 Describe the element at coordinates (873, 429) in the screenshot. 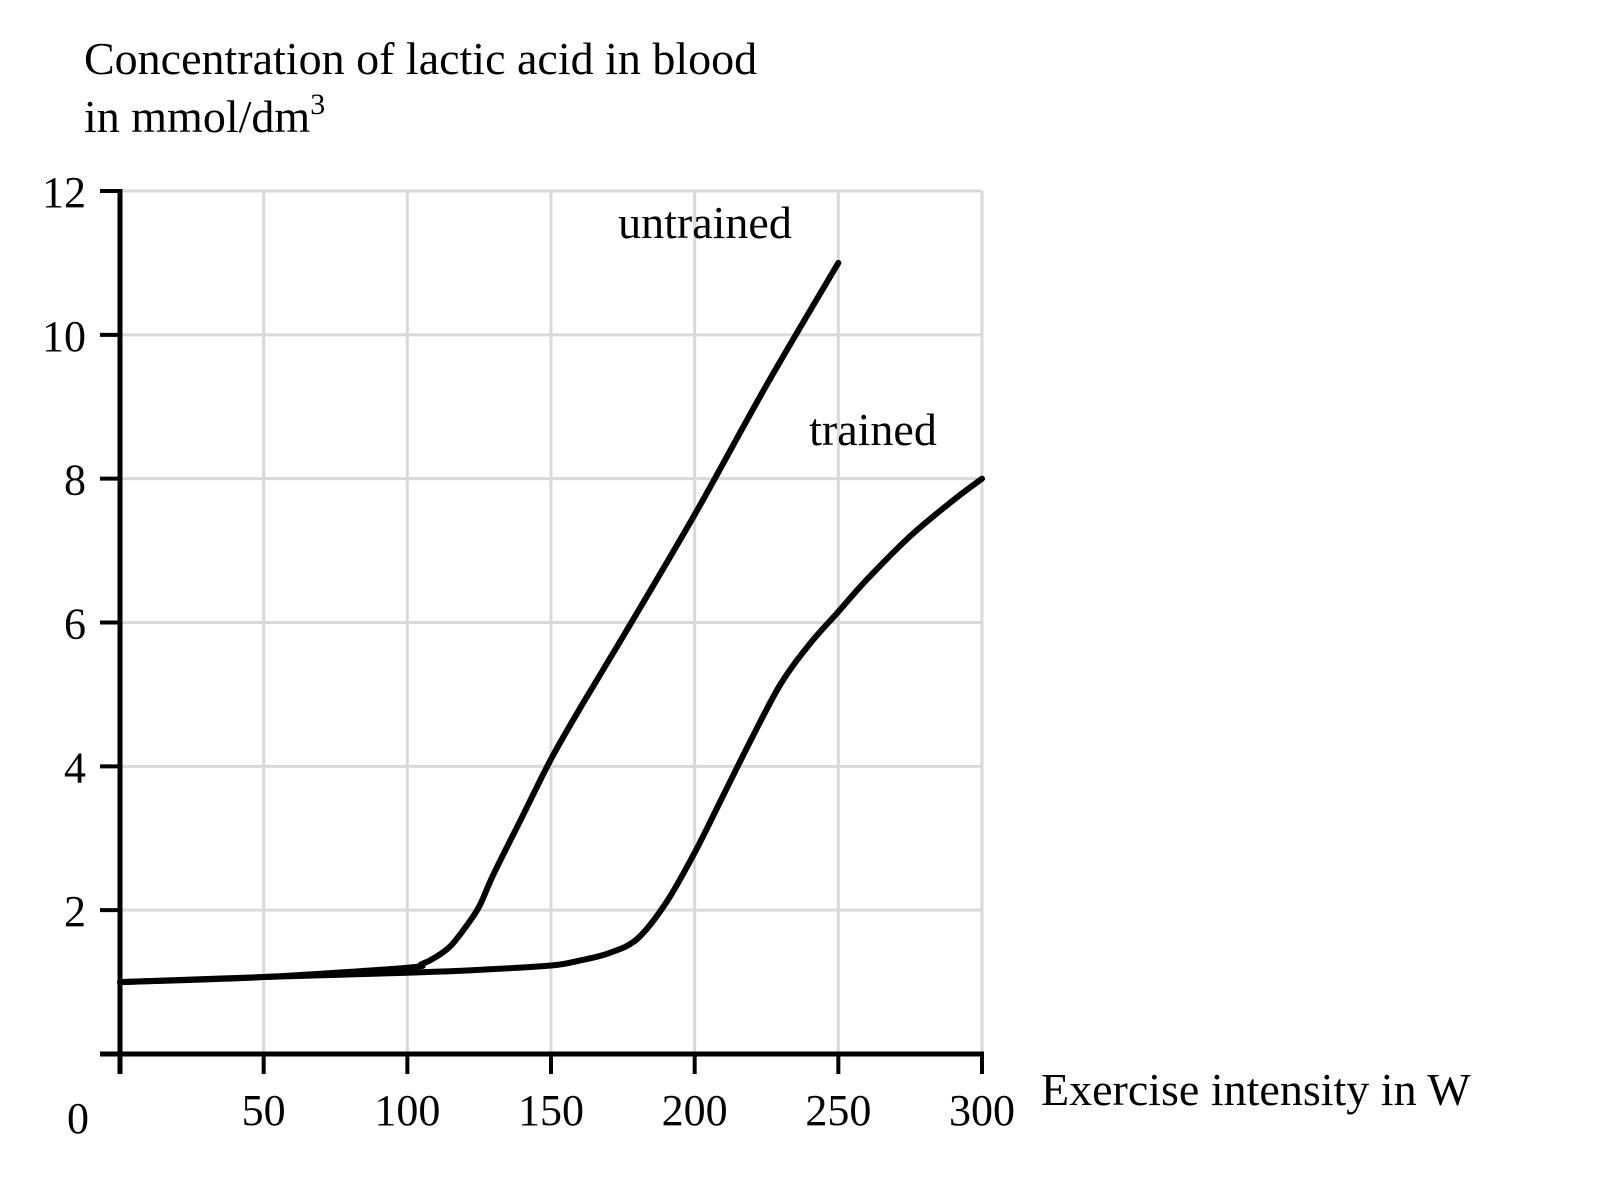

I see `series-label-trained: trained` at that location.